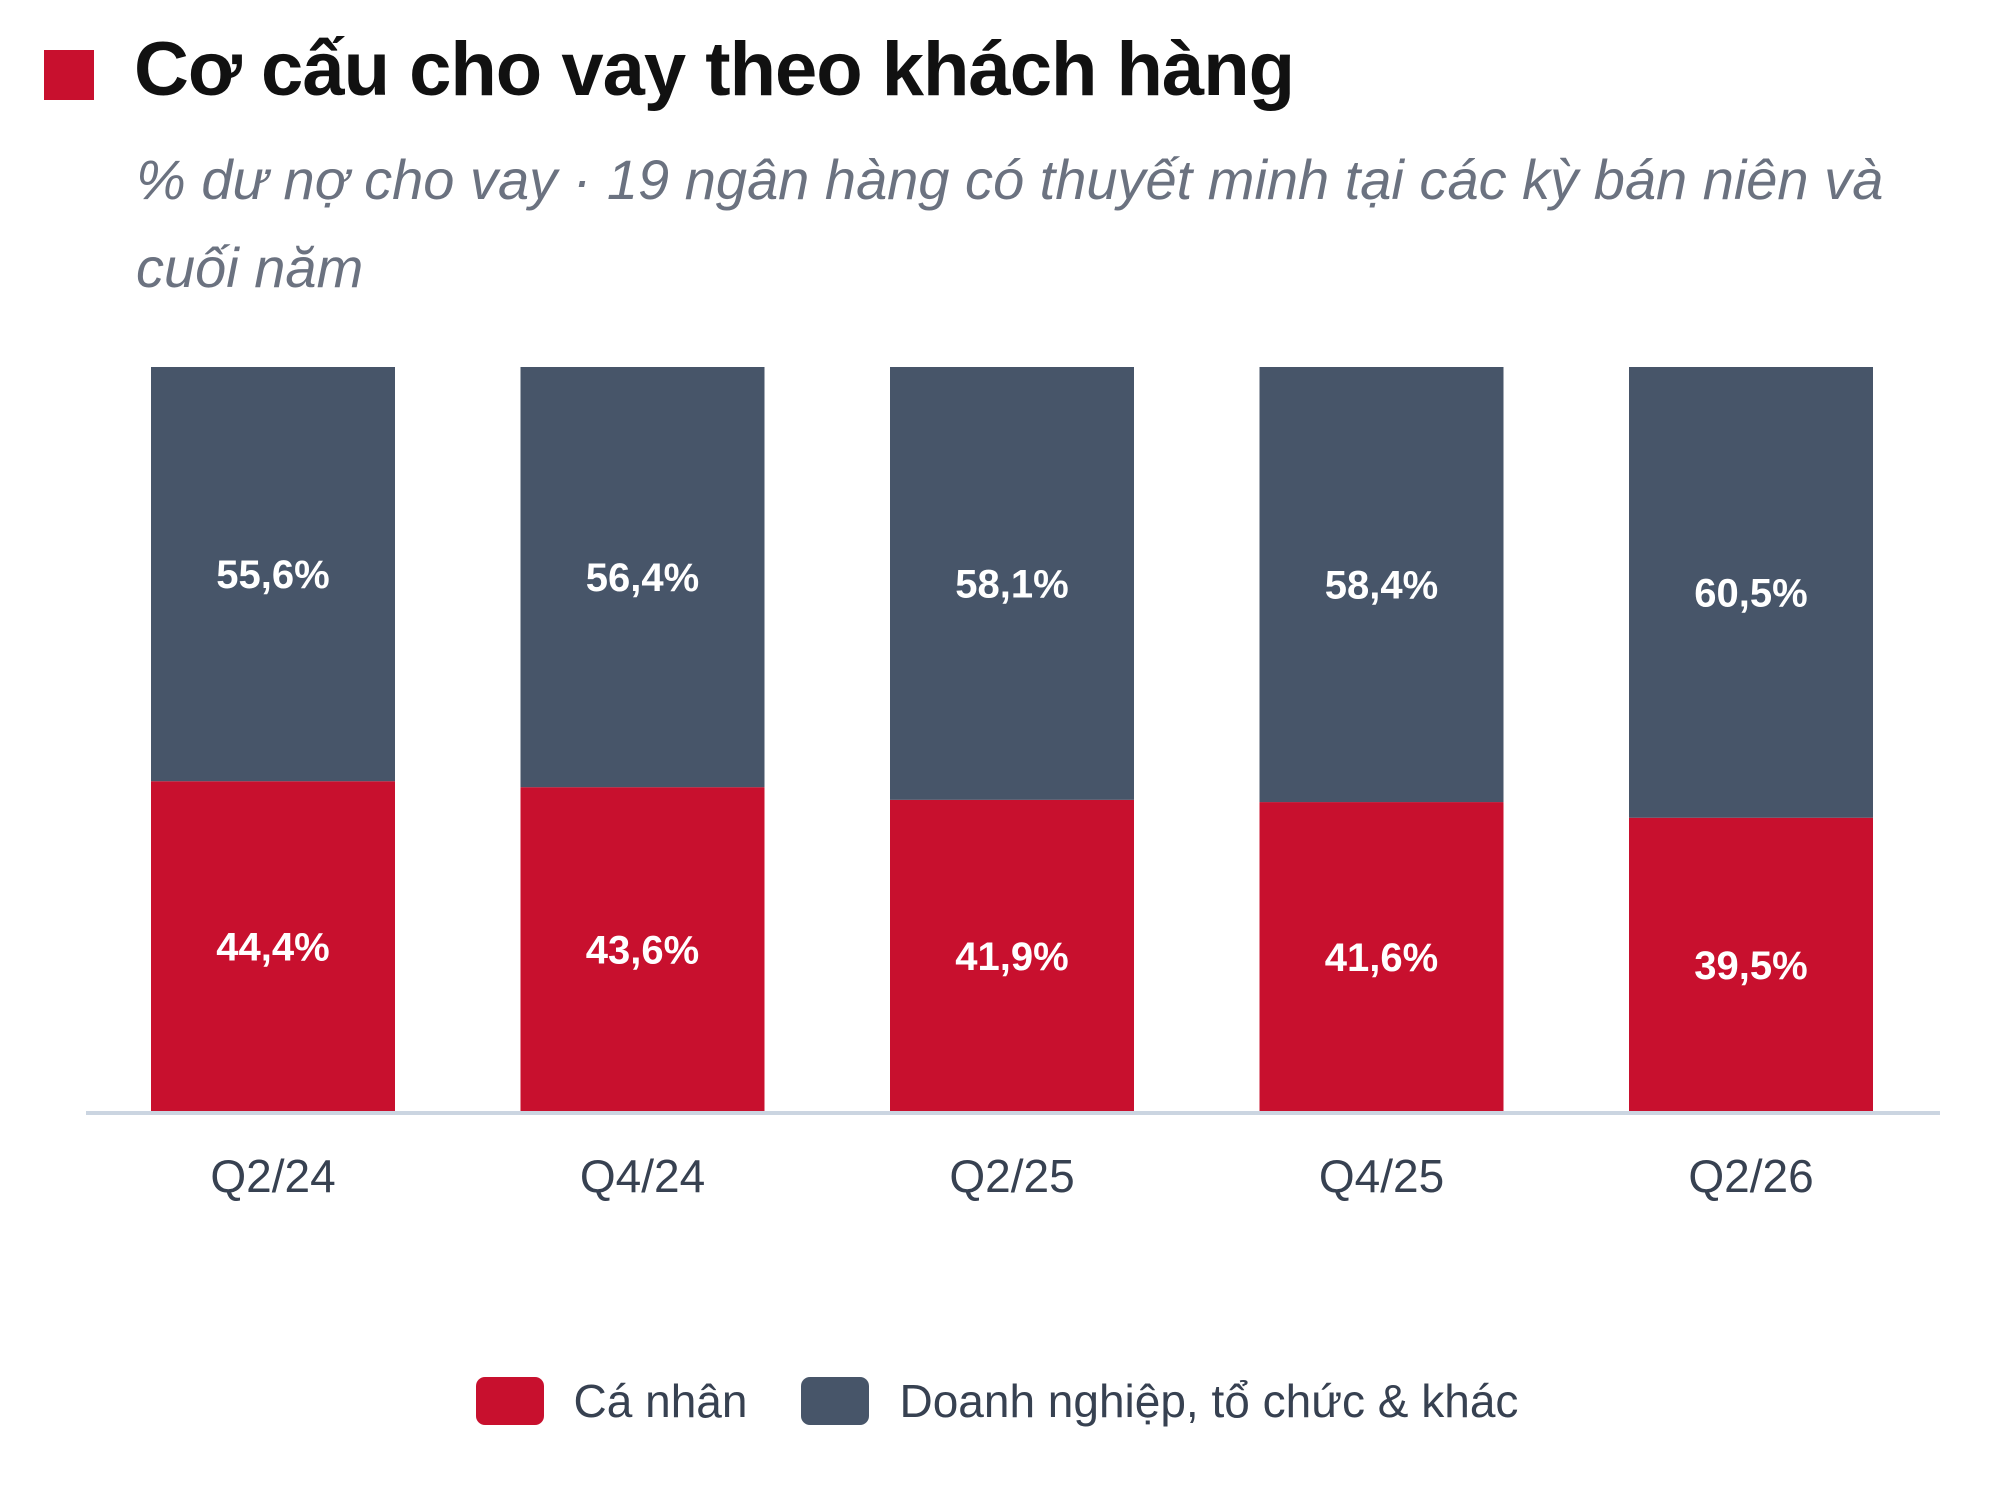  What do you see at coordinates (1209, 1401) in the screenshot?
I see `legend-label-business: Doanh nghiệp, tổ chức & khác` at bounding box center [1209, 1401].